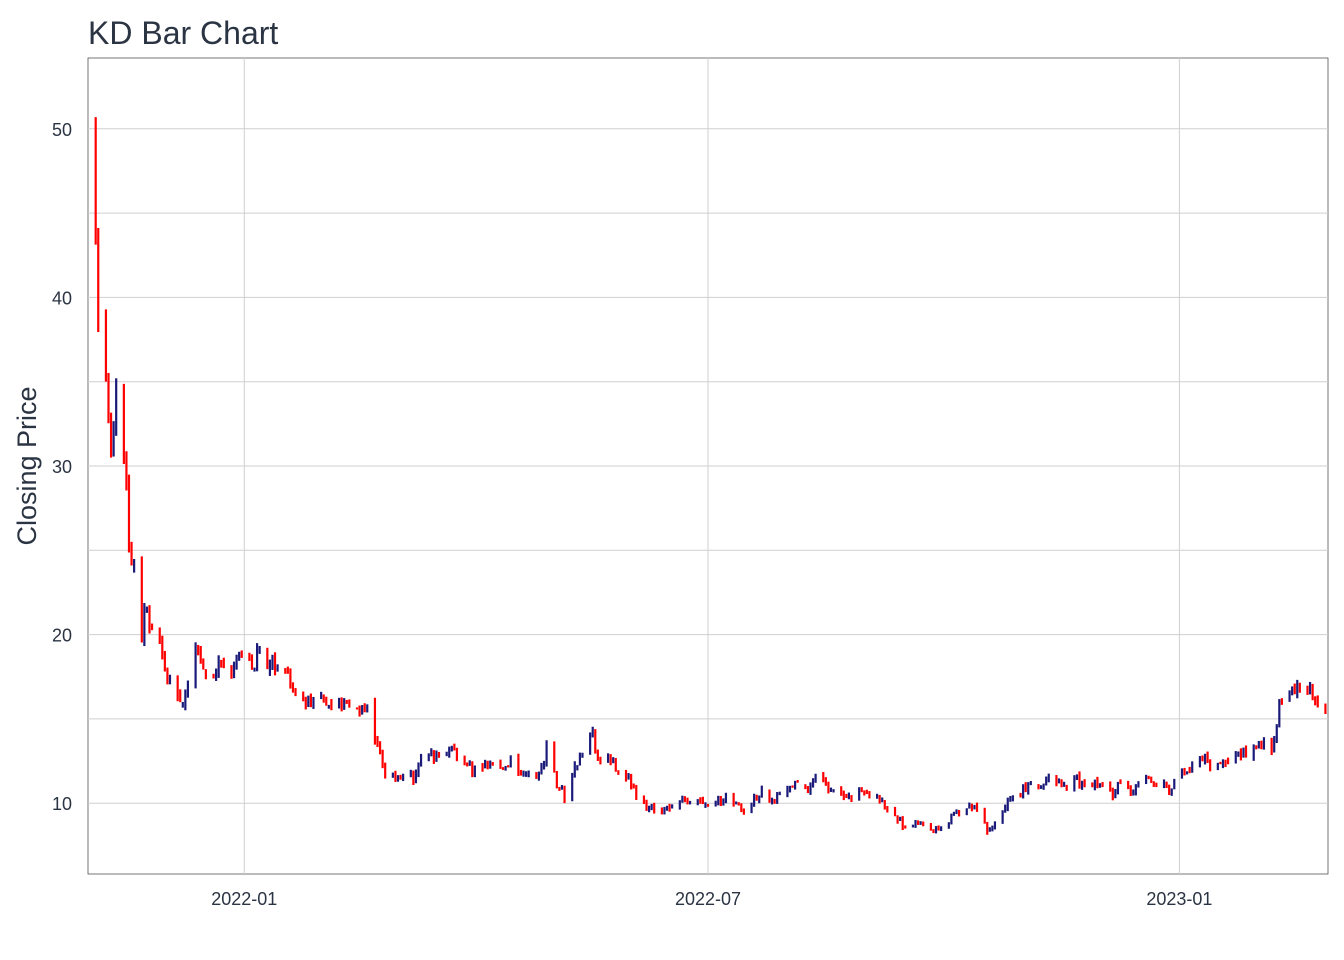 Image resolution: width=1344 pixels, height=960 pixels. Describe the element at coordinates (62, 804) in the screenshot. I see `y-tick-label: 10` at that location.